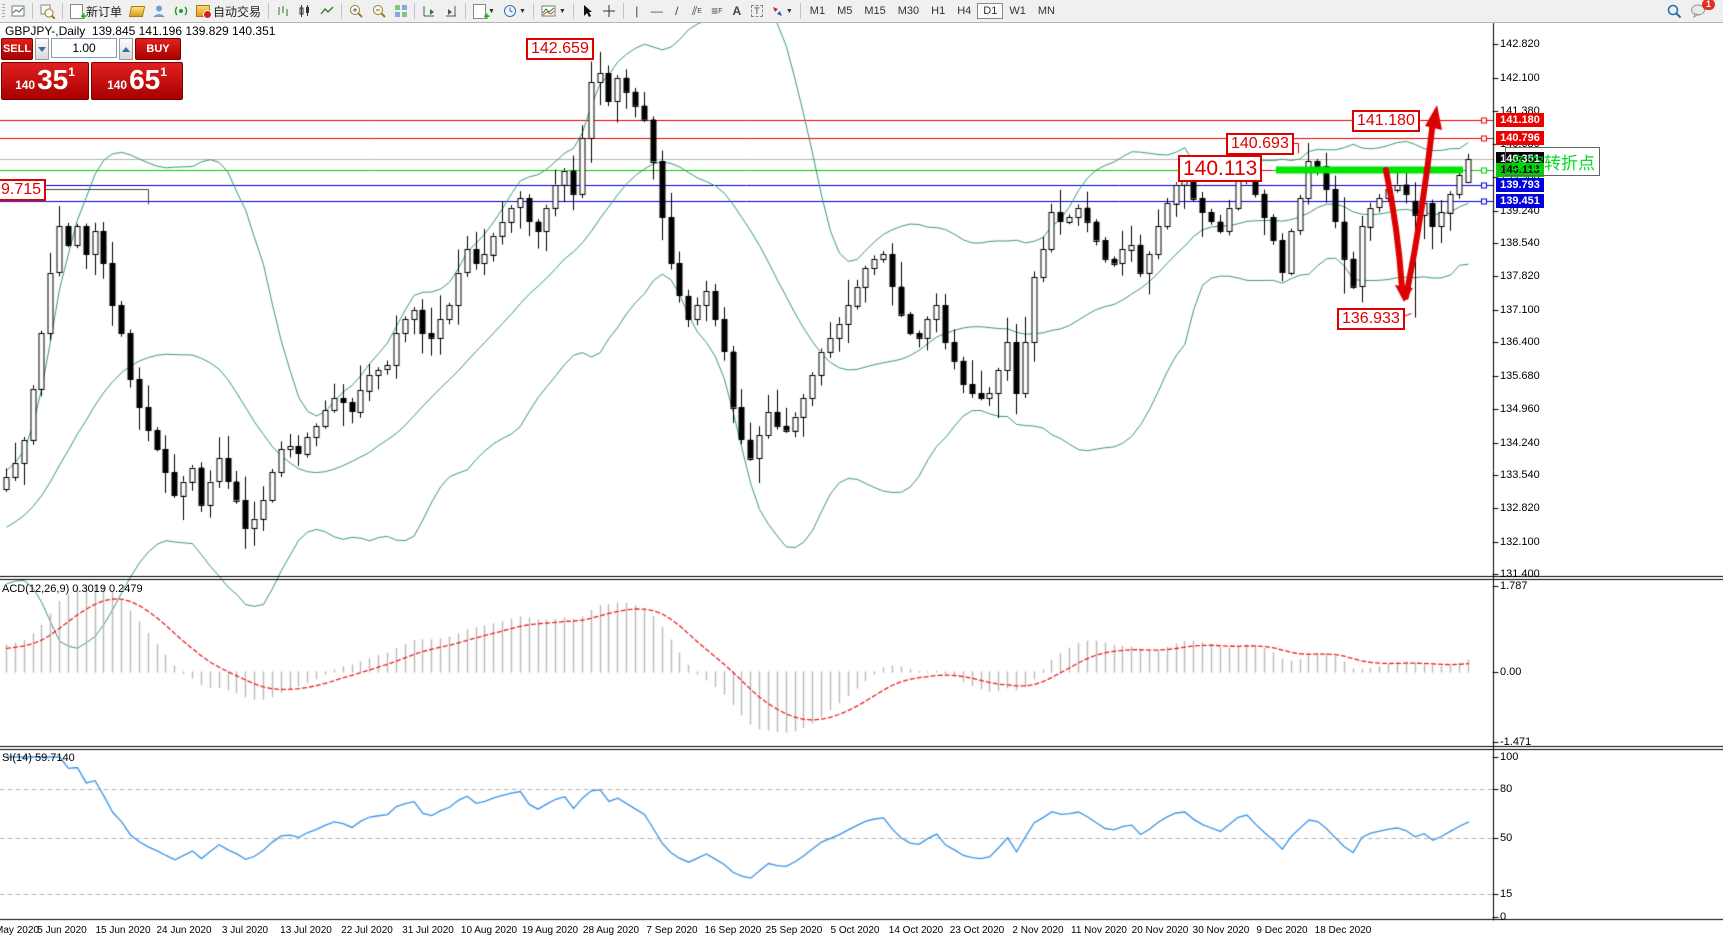 The width and height of the screenshot is (1723, 941). I want to click on timeframe-button-m15: M15, so click(875, 11).